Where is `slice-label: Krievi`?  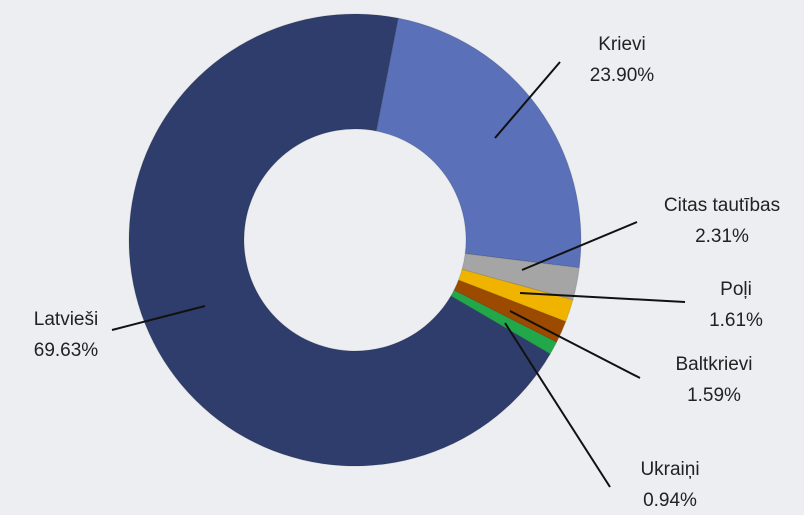
slice-label: Krievi is located at coordinates (622, 44).